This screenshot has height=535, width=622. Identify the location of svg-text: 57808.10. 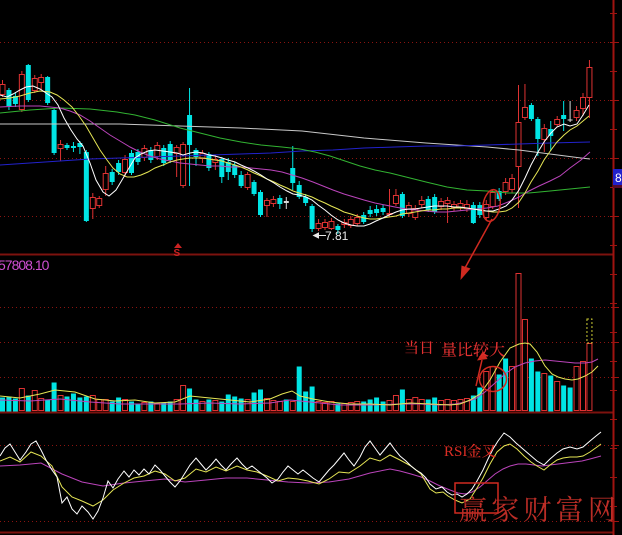
(25, 265).